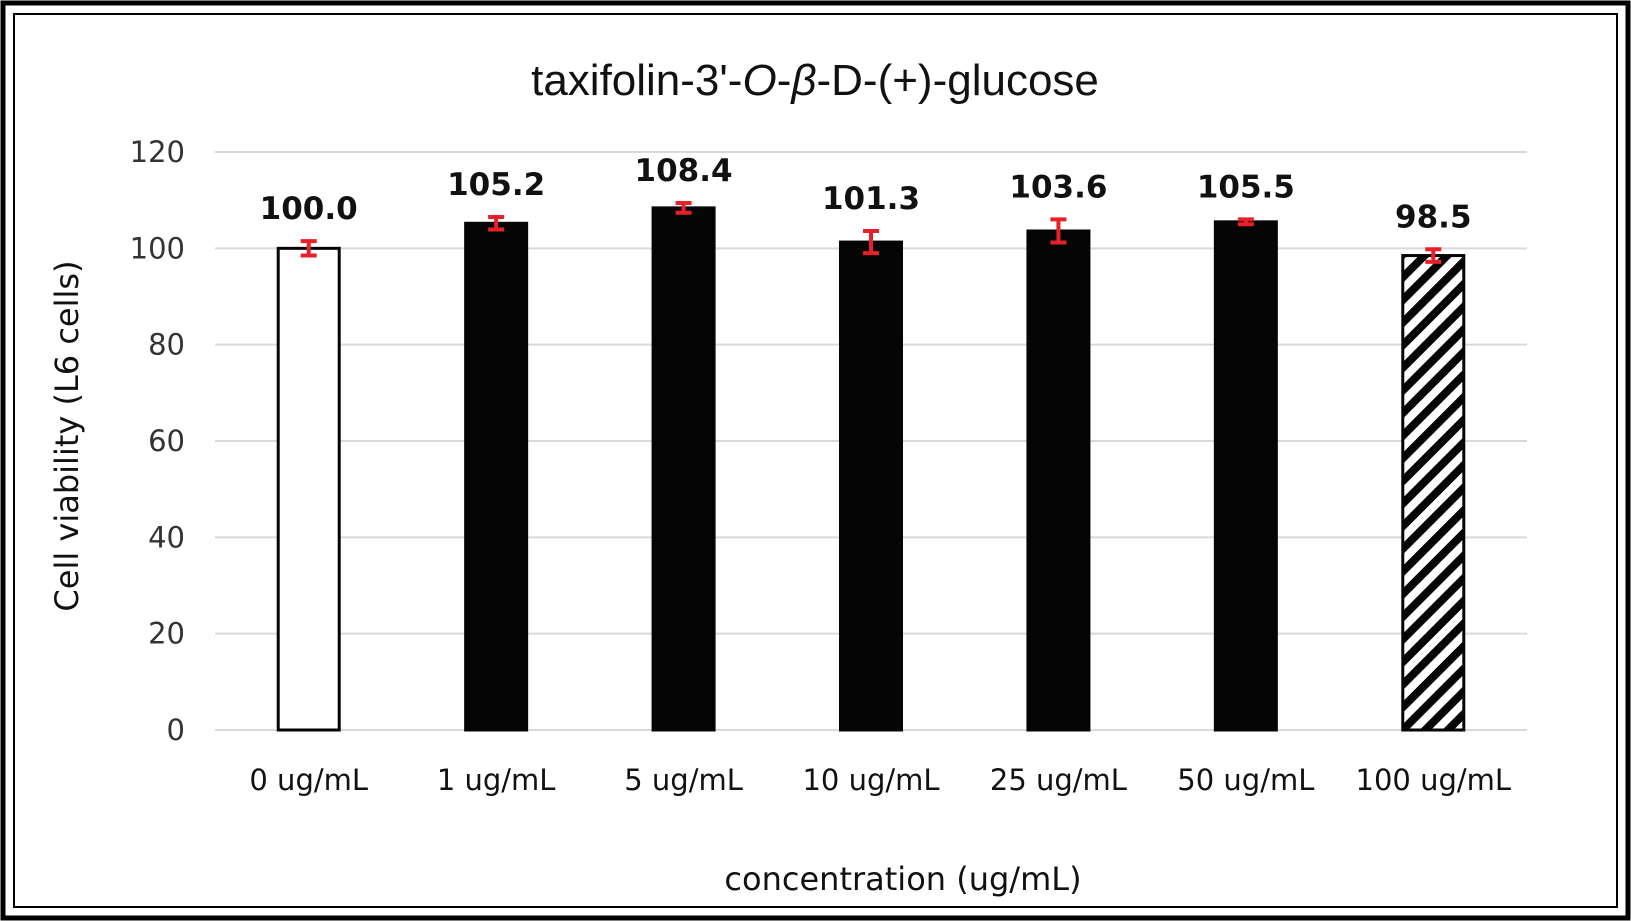 The image size is (1631, 921). What do you see at coordinates (166, 537) in the screenshot?
I see `y-tick-label: 40` at bounding box center [166, 537].